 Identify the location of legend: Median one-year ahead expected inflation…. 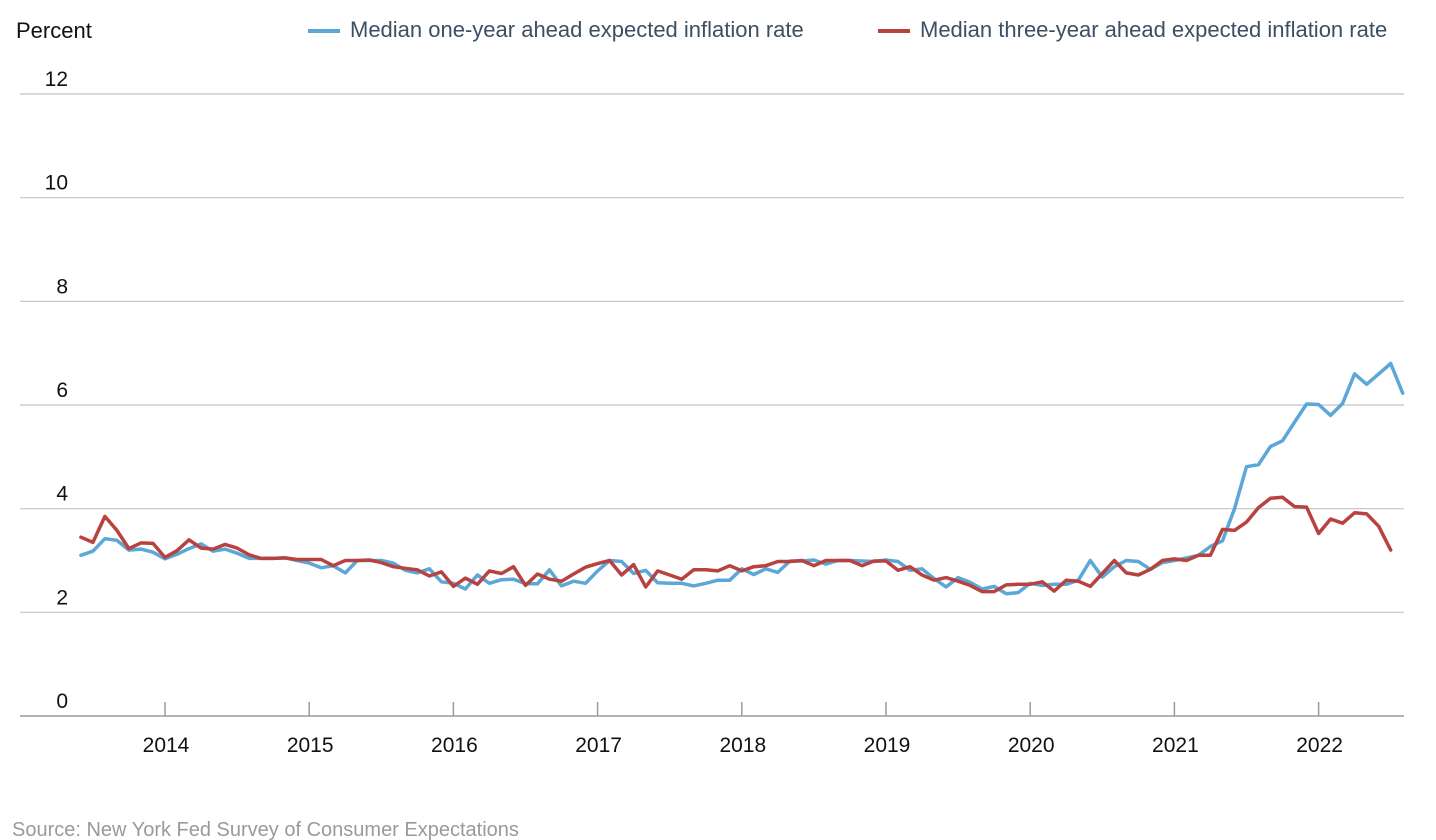
(847, 29).